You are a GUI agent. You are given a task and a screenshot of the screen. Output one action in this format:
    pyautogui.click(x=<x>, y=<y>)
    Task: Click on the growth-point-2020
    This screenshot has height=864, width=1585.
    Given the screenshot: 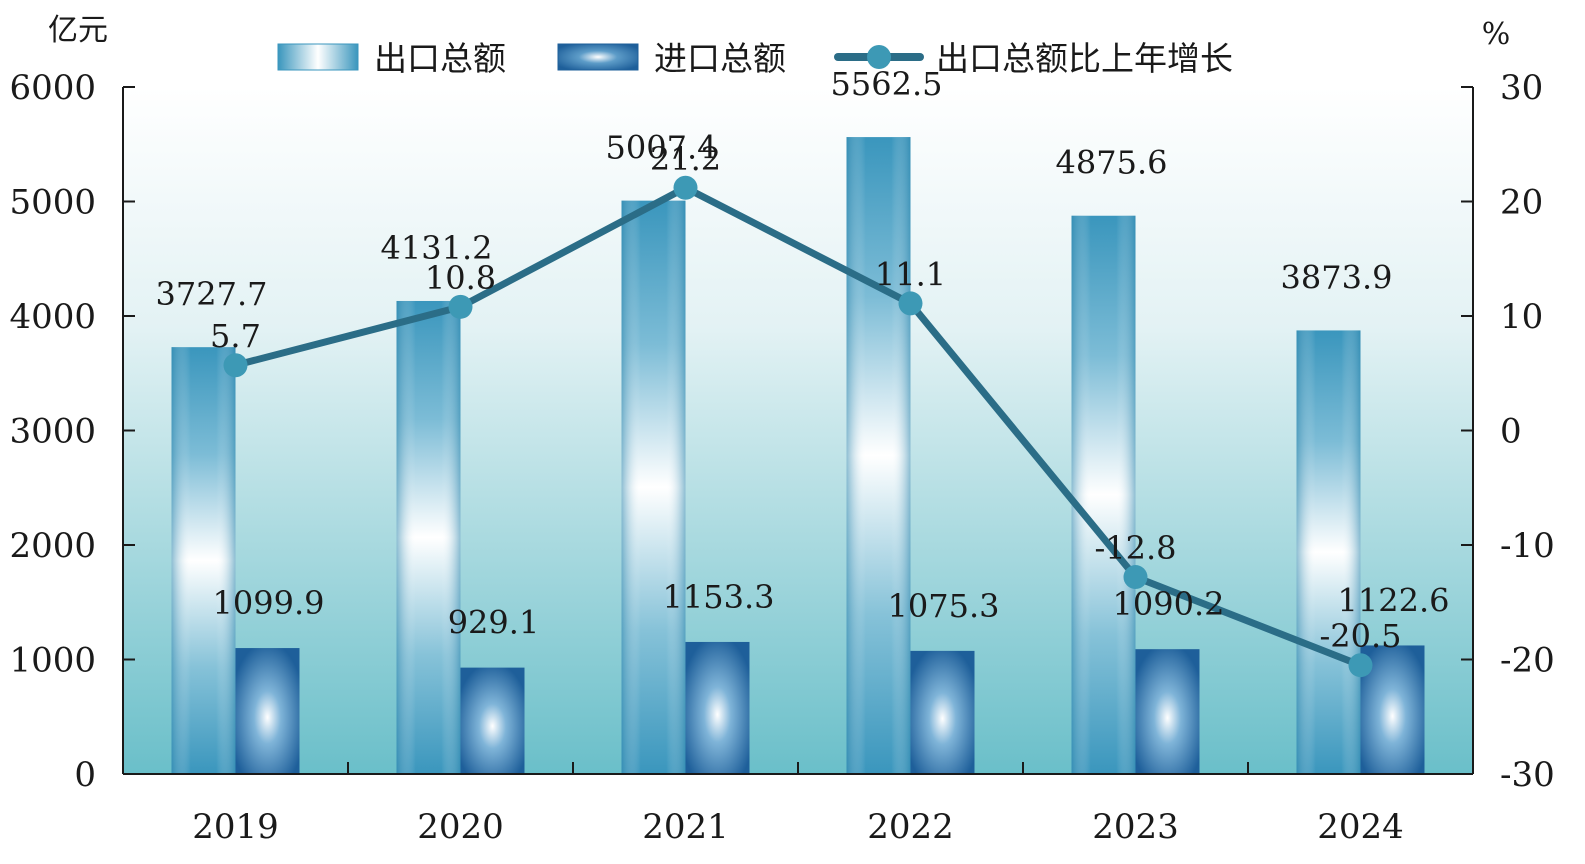 What is the action you would take?
    pyautogui.click(x=460, y=306)
    